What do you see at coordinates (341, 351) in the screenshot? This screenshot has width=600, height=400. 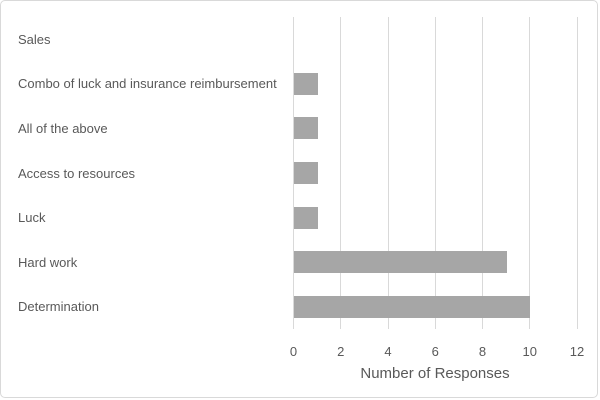 I see `x-tick-label: 2` at bounding box center [341, 351].